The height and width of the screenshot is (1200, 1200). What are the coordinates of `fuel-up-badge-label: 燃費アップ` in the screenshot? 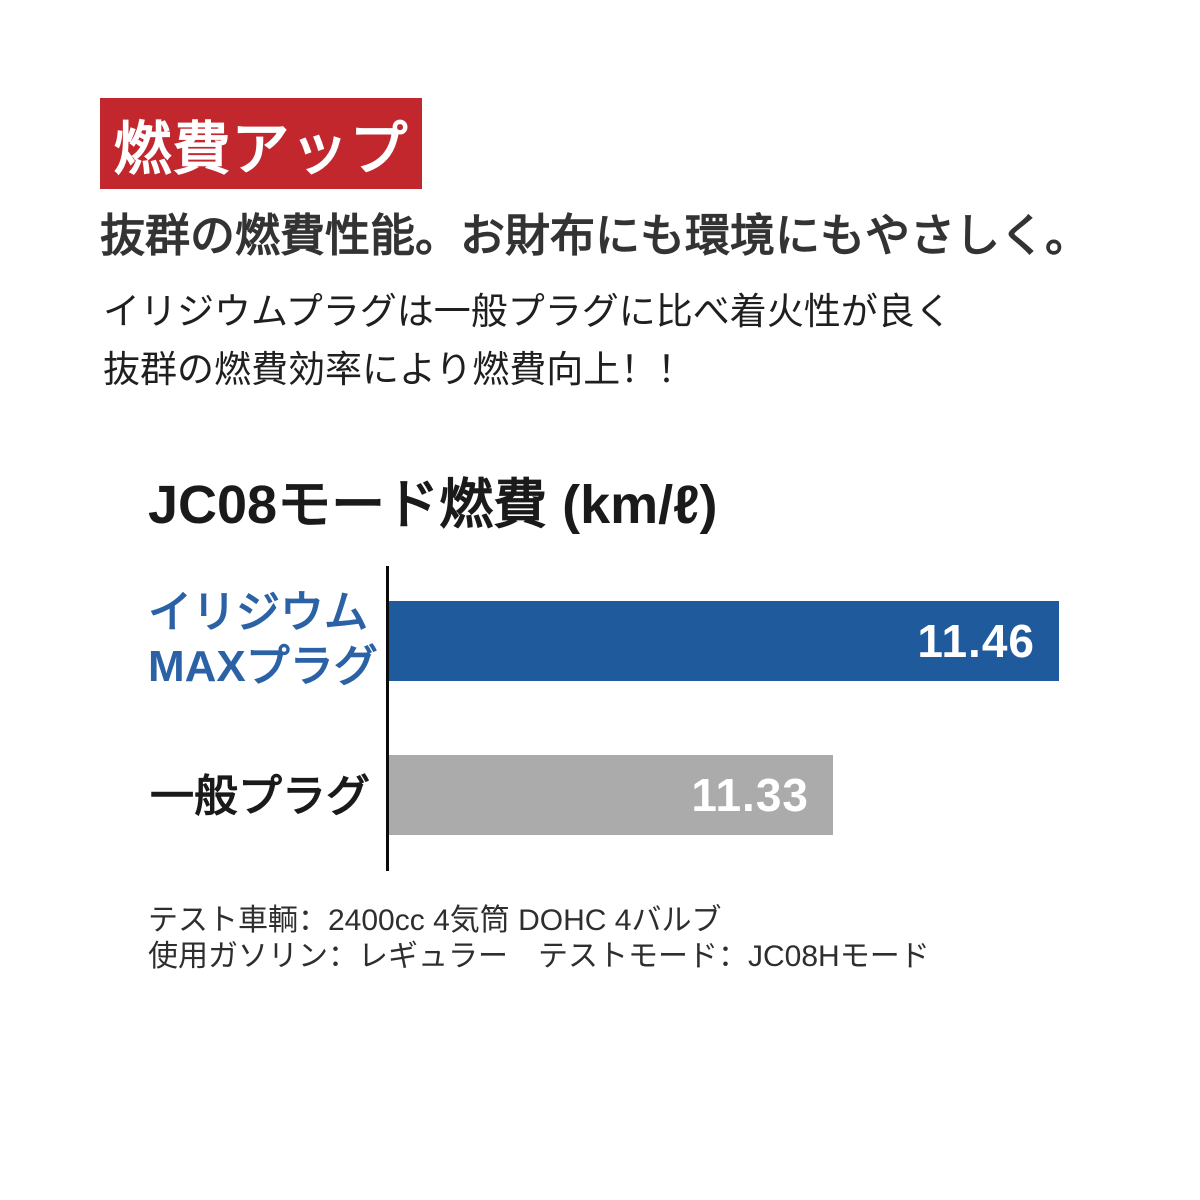 It's located at (261, 149).